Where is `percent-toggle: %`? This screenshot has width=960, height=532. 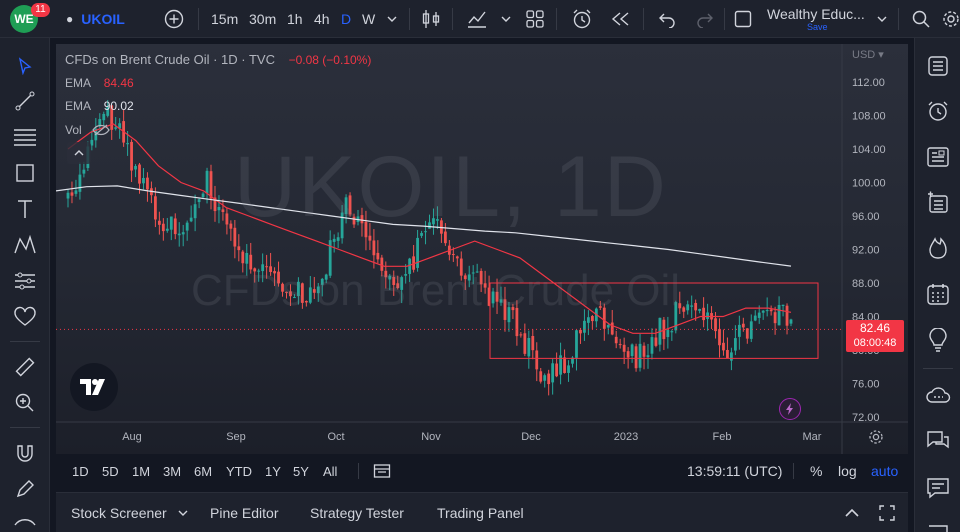 percent-toggle: % is located at coordinates (816, 471).